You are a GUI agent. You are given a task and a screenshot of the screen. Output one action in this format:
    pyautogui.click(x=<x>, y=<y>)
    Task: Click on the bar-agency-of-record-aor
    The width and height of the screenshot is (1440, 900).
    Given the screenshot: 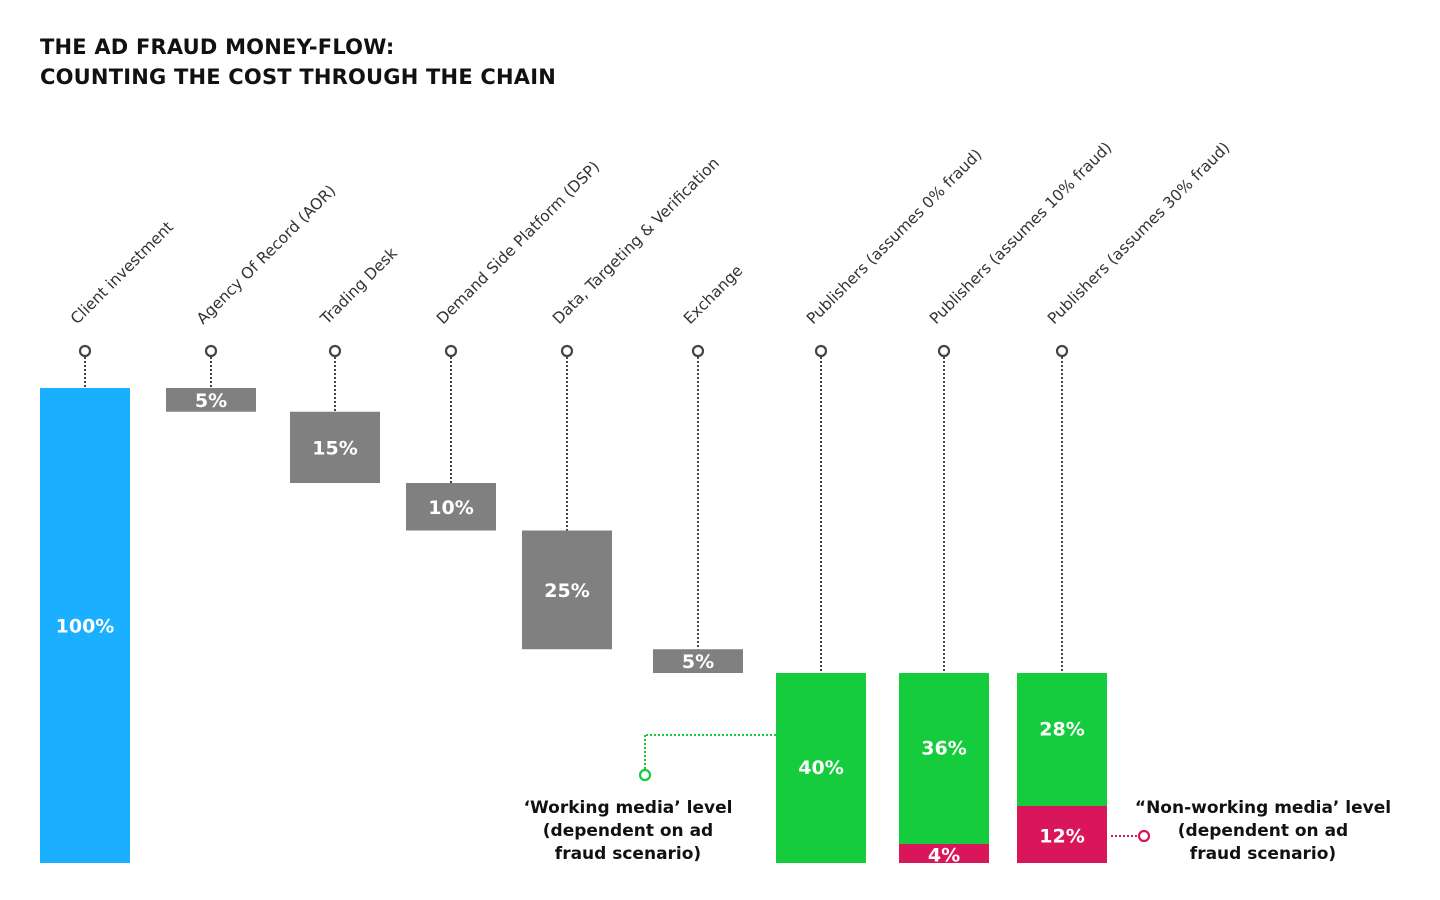 What is the action you would take?
    pyautogui.click(x=211, y=400)
    